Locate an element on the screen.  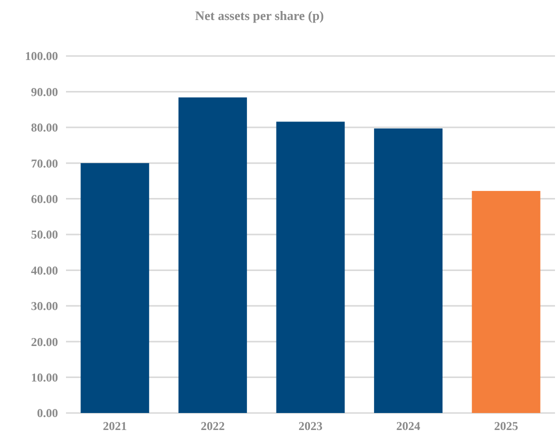
x-tick-label: 2021 is located at coordinates (114, 426).